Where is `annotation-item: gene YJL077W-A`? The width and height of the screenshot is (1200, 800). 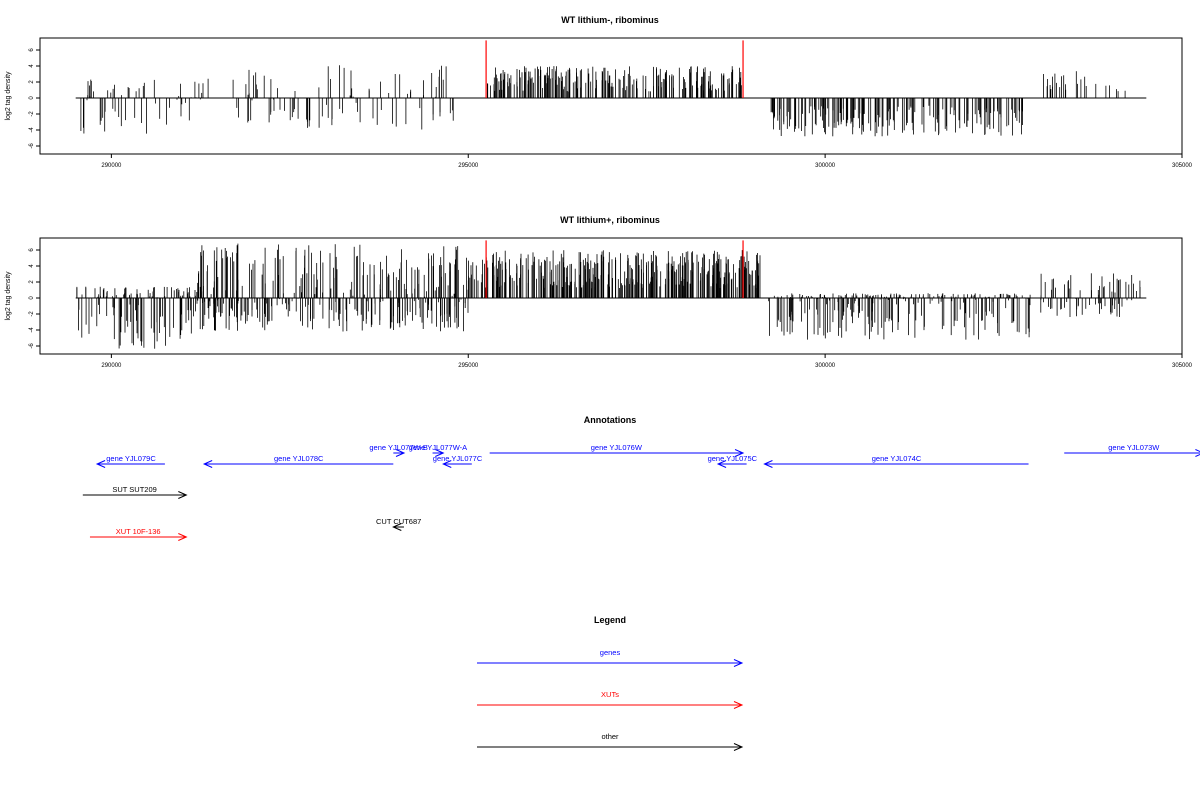
annotation-item: gene YJL077W-A is located at coordinates (438, 450).